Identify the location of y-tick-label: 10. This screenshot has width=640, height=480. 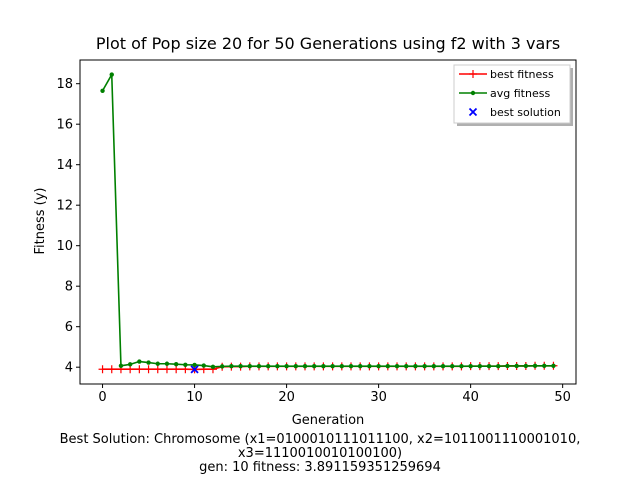
(64, 246).